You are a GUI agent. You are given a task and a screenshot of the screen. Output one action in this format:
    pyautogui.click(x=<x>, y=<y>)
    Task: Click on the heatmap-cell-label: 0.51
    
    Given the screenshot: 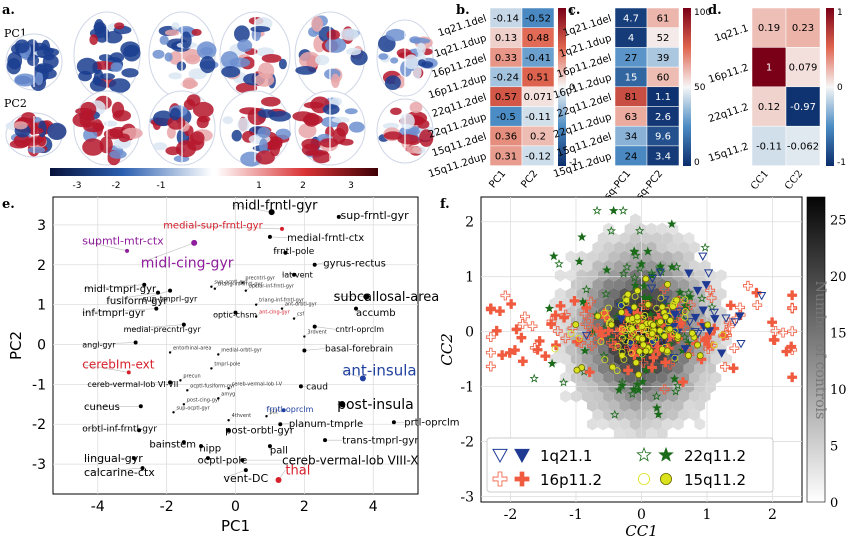 What is the action you would take?
    pyautogui.click(x=538, y=77)
    